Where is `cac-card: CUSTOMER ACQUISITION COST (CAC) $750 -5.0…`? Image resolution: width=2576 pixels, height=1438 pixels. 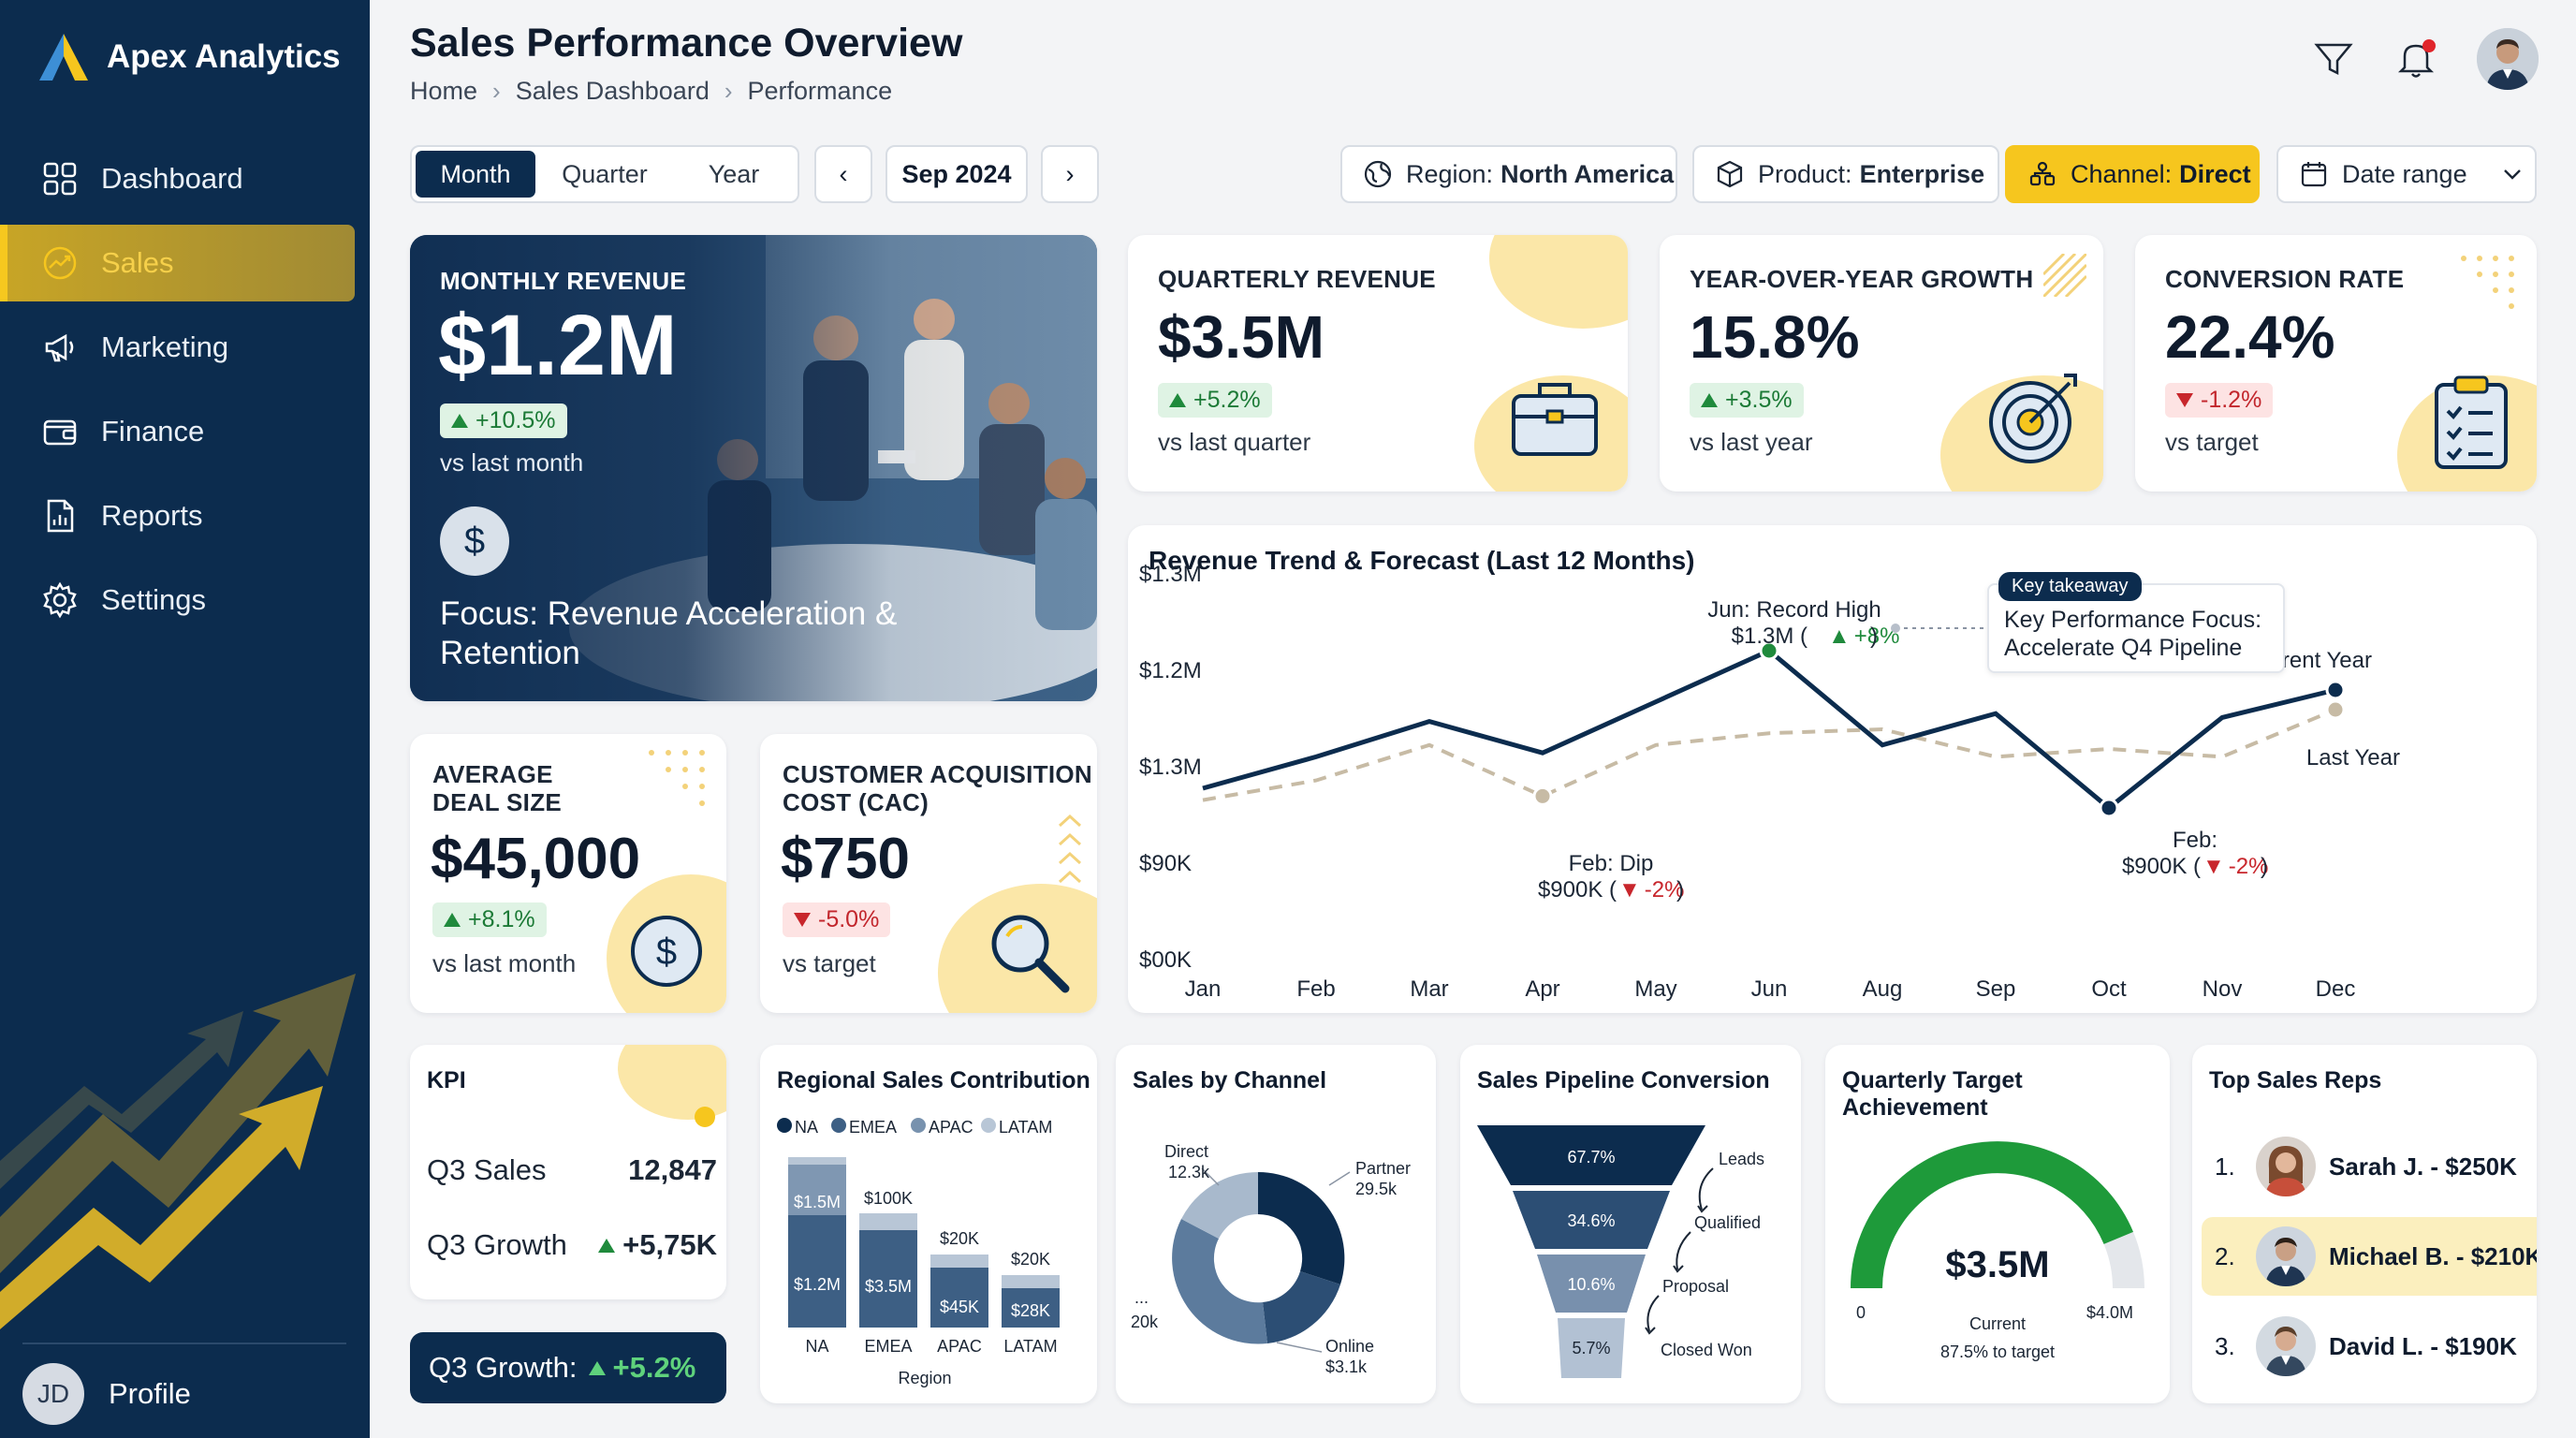 cac-card: CUSTOMER ACQUISITION COST (CAC) $750 -5.0… is located at coordinates (929, 873).